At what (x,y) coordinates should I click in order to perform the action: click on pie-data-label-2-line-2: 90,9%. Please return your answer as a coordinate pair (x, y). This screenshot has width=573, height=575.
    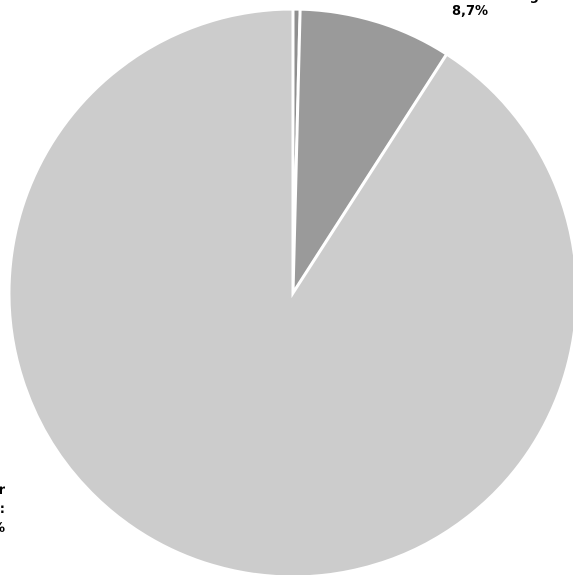
    Looking at the image, I should click on (2, 528).